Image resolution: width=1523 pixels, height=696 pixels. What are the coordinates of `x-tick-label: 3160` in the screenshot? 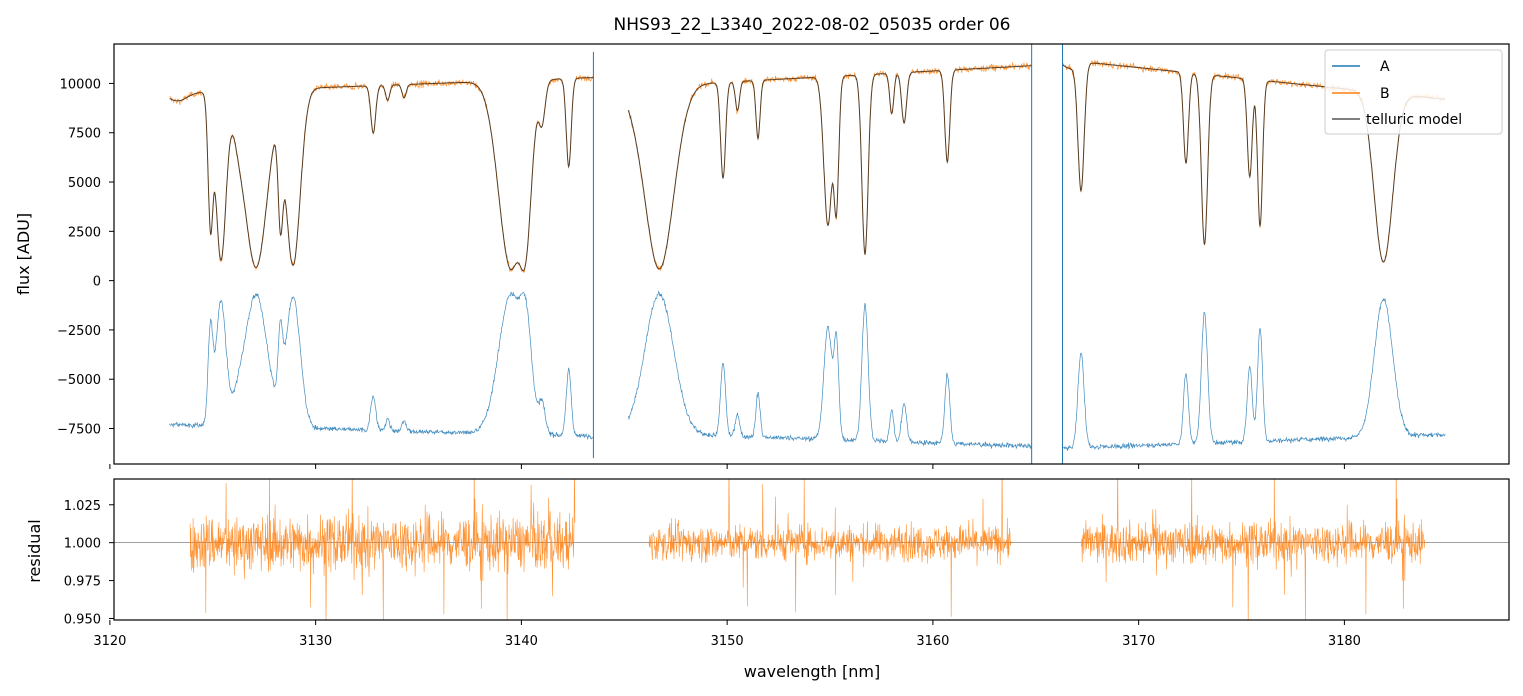 It's located at (932, 641).